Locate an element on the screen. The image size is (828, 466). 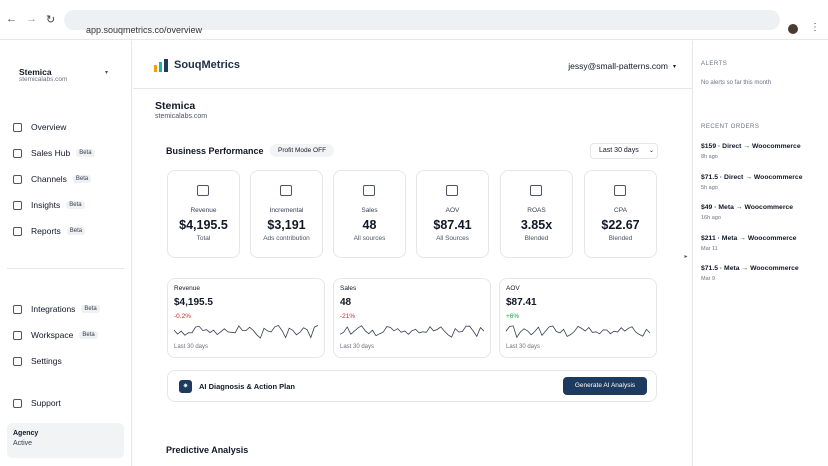
order-time: Mar 9 is located at coordinates (708, 279).